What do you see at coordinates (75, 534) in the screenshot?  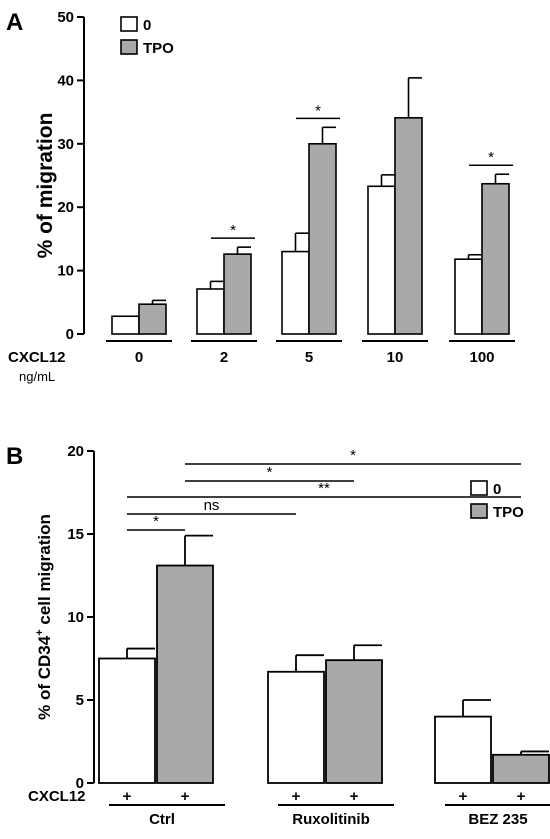 I see `y-tick-label: 15` at bounding box center [75, 534].